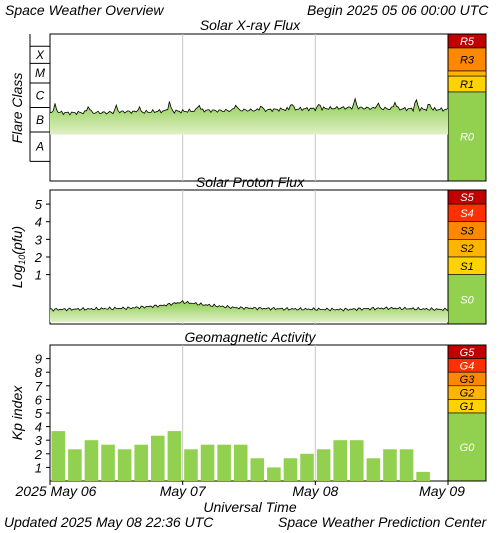 The width and height of the screenshot is (500, 533). Describe the element at coordinates (183, 491) in the screenshot. I see `x-tick-label: May 07` at that location.